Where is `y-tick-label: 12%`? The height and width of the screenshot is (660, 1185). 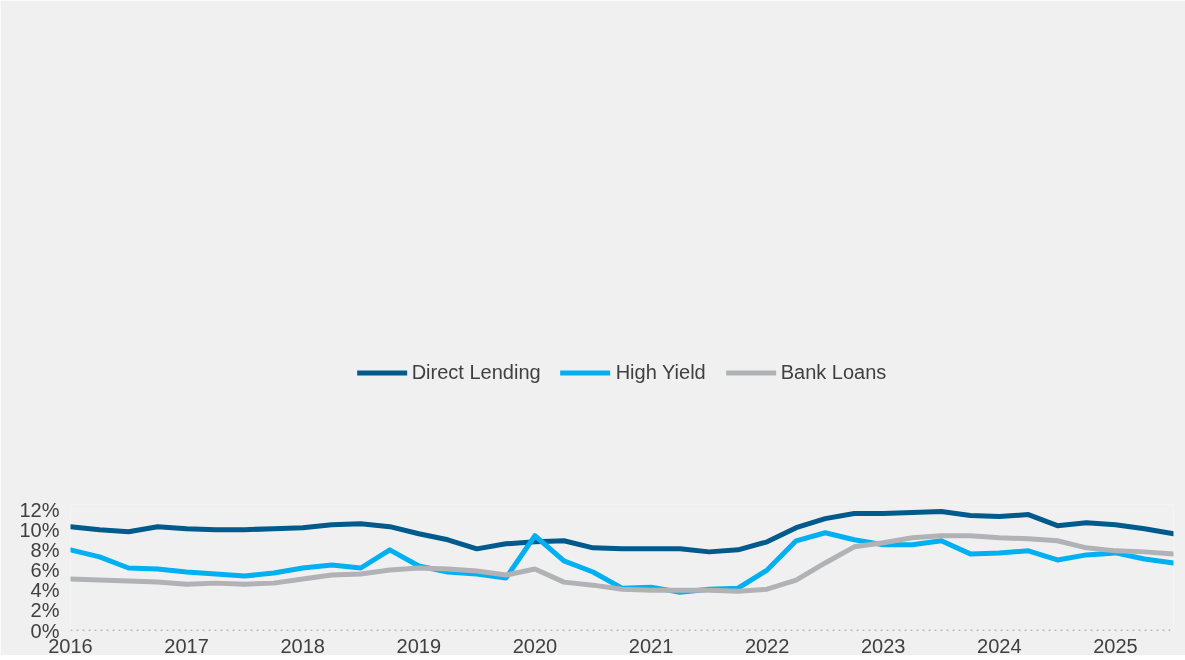
y-tick-label: 12% is located at coordinates (39, 509).